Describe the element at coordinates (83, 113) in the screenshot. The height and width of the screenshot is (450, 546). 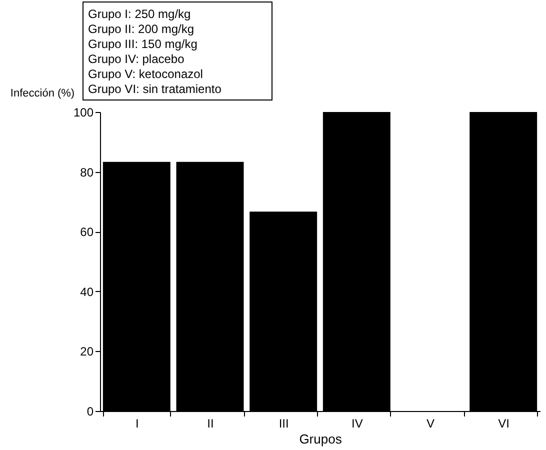
I see `y-tick-label: 100` at that location.